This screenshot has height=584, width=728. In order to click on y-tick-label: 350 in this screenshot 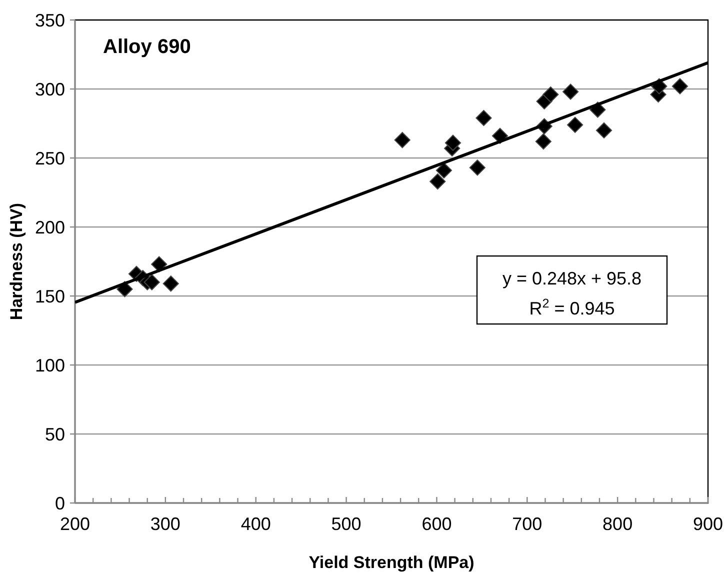, I will do `click(49, 20)`.